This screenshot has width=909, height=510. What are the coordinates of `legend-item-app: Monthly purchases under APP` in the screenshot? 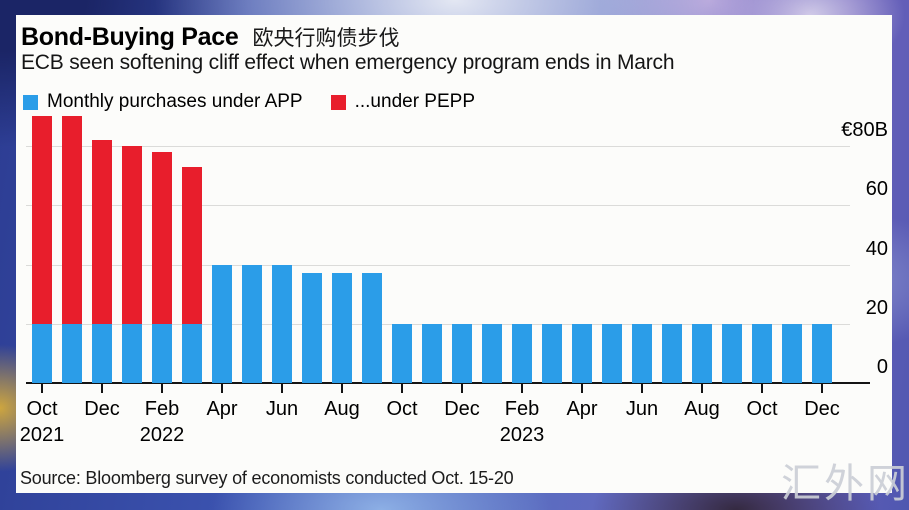 It's located at (163, 102).